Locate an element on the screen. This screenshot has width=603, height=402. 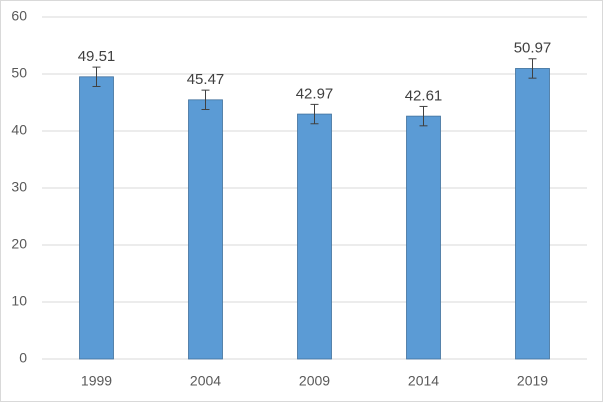
data-label: 49.51 is located at coordinates (97, 56).